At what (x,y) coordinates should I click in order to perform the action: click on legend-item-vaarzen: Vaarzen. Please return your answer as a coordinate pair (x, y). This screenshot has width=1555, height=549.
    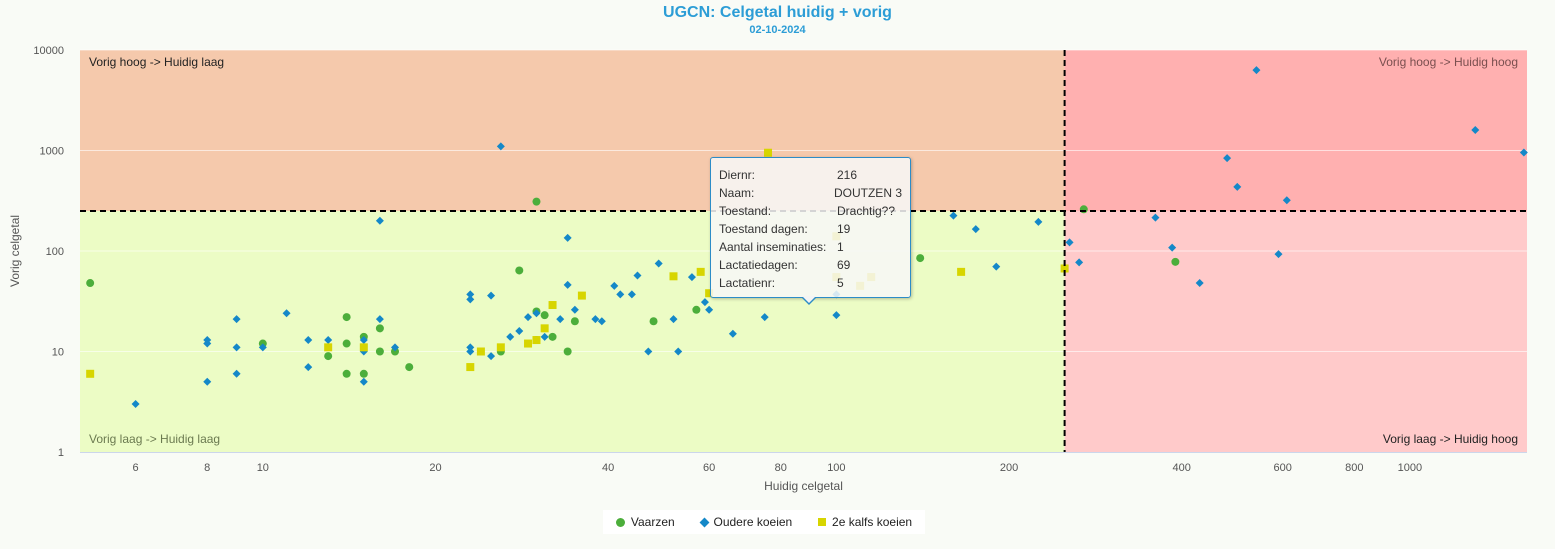
    Looking at the image, I should click on (645, 522).